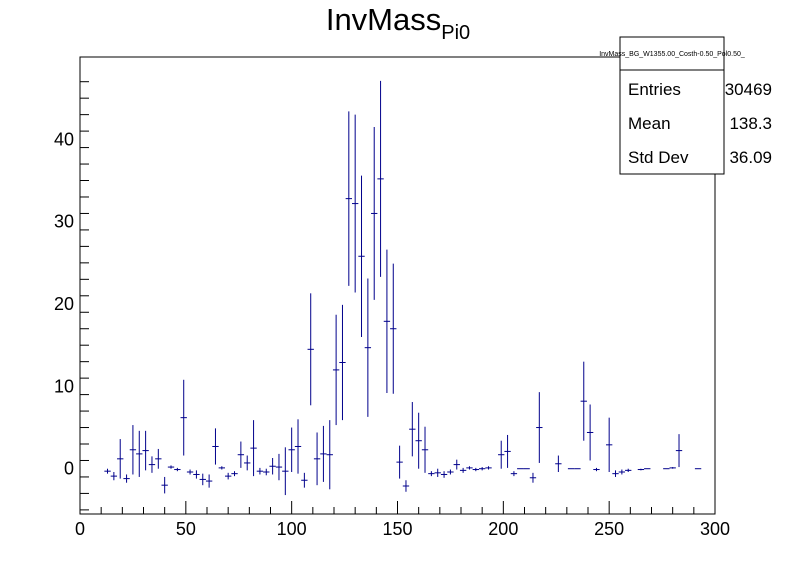 The height and width of the screenshot is (572, 796). I want to click on stats-stddev-label: Std Dev, so click(658, 157).